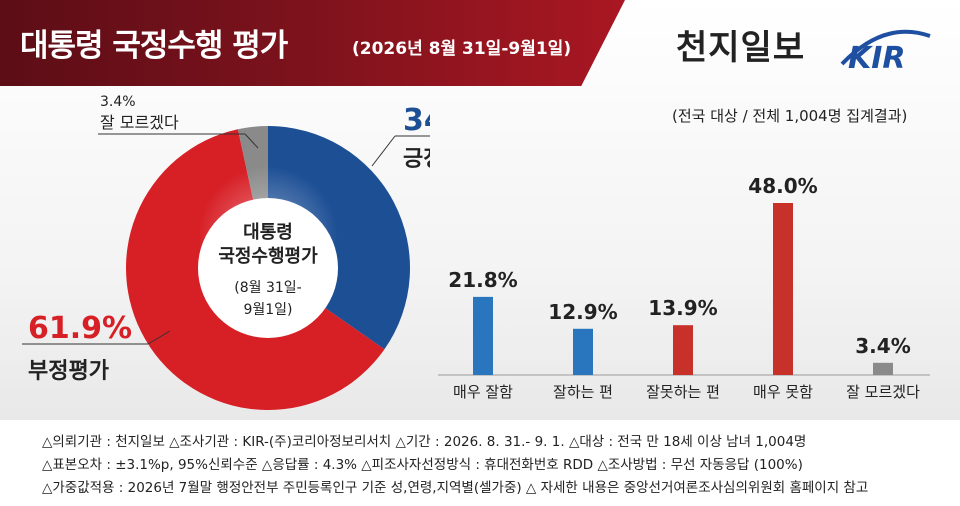 Image resolution: width=960 pixels, height=506 pixels. I want to click on bar-value-label: 3.4%, so click(882, 346).